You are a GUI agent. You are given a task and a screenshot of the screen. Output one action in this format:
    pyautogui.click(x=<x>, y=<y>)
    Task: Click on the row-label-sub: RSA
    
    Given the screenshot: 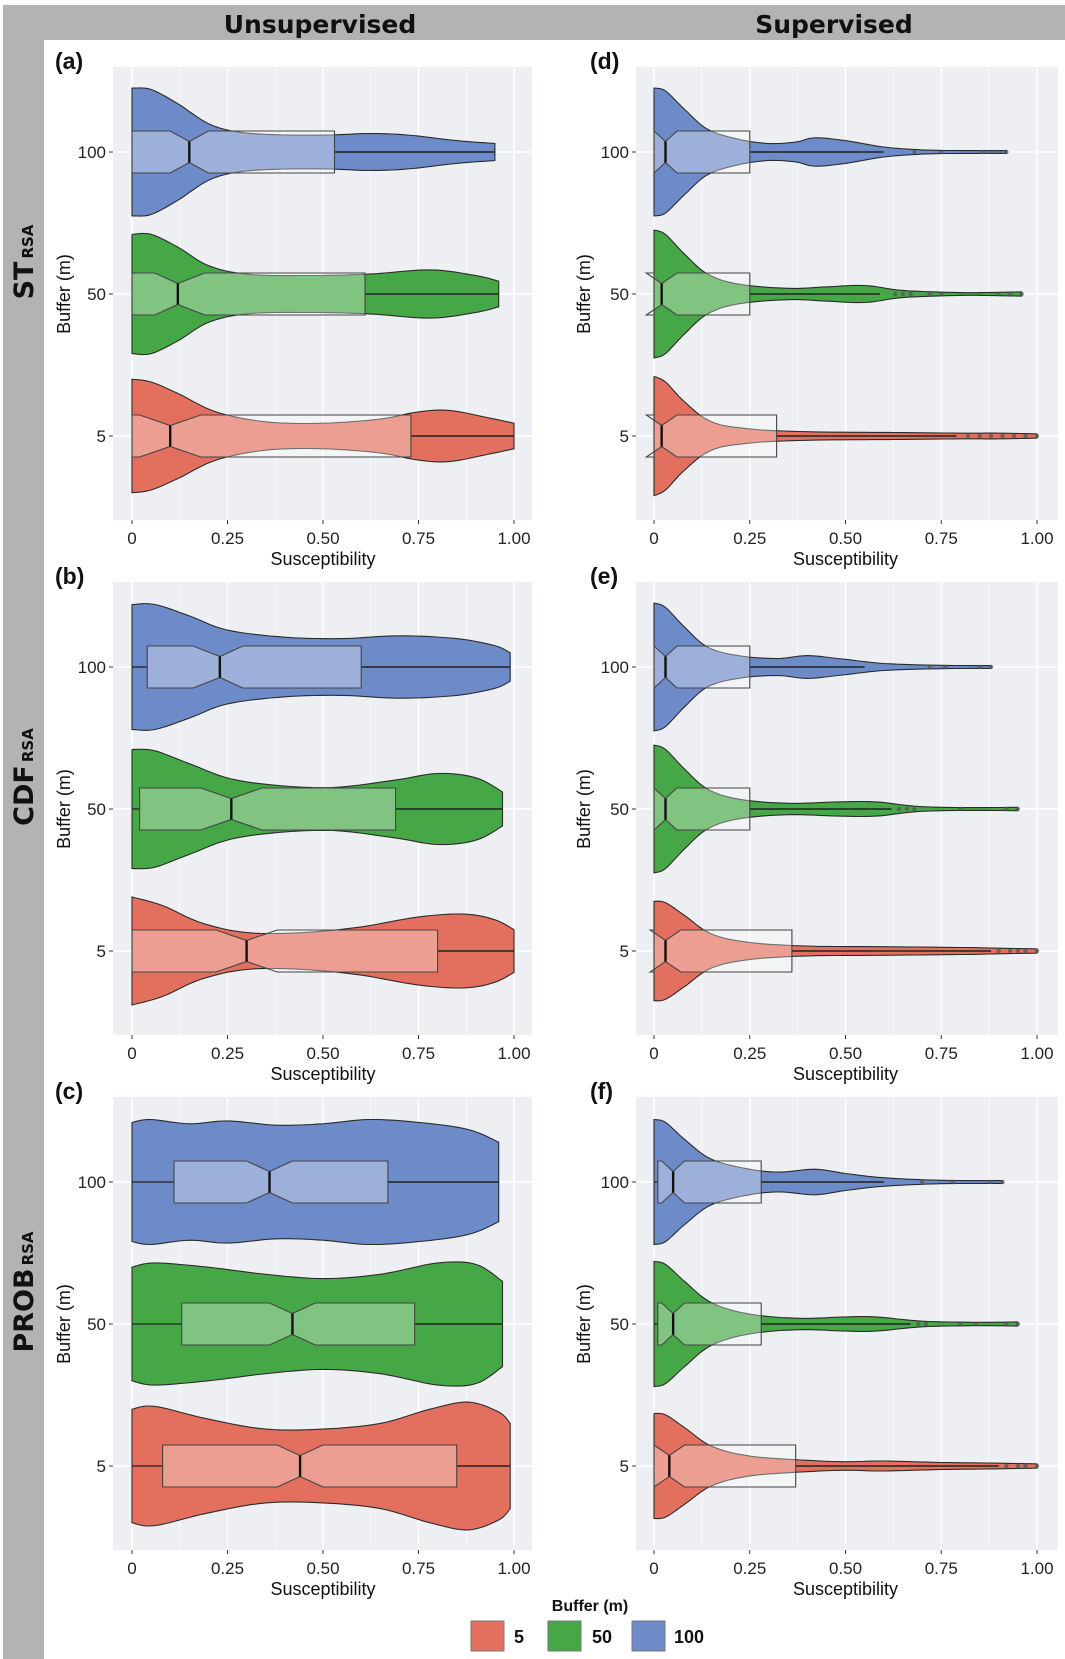 What is the action you would take?
    pyautogui.click(x=28, y=745)
    